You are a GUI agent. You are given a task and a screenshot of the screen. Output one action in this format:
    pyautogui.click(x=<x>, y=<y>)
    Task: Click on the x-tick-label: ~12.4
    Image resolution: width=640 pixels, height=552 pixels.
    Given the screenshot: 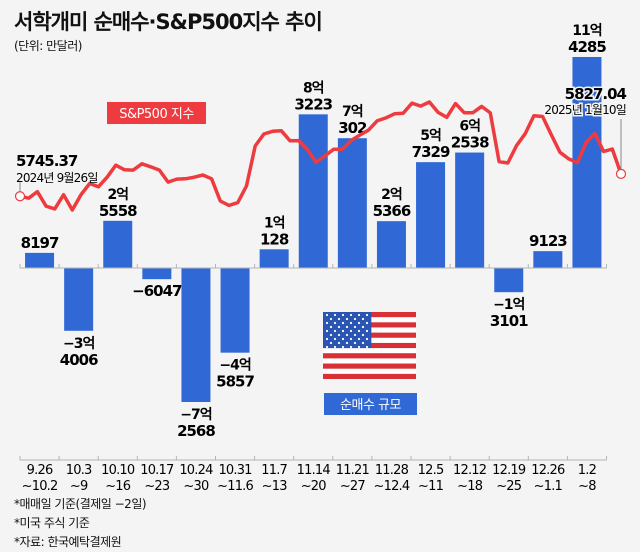 What is the action you would take?
    pyautogui.click(x=392, y=486)
    